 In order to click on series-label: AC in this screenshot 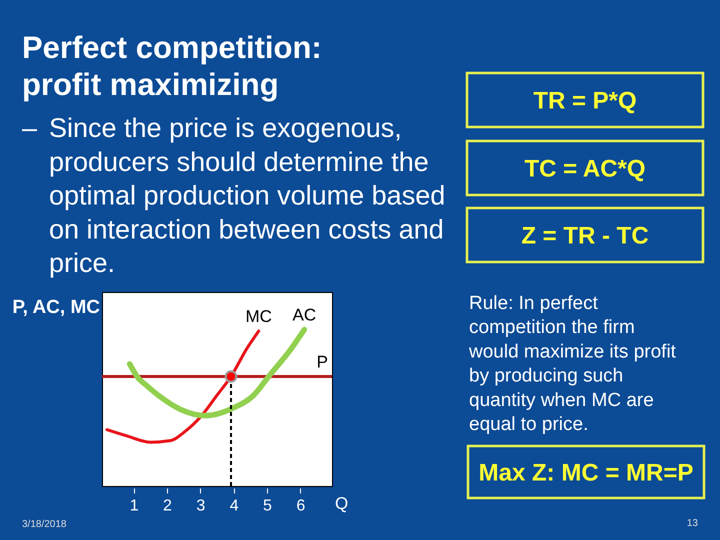, I will do `click(304, 315)`.